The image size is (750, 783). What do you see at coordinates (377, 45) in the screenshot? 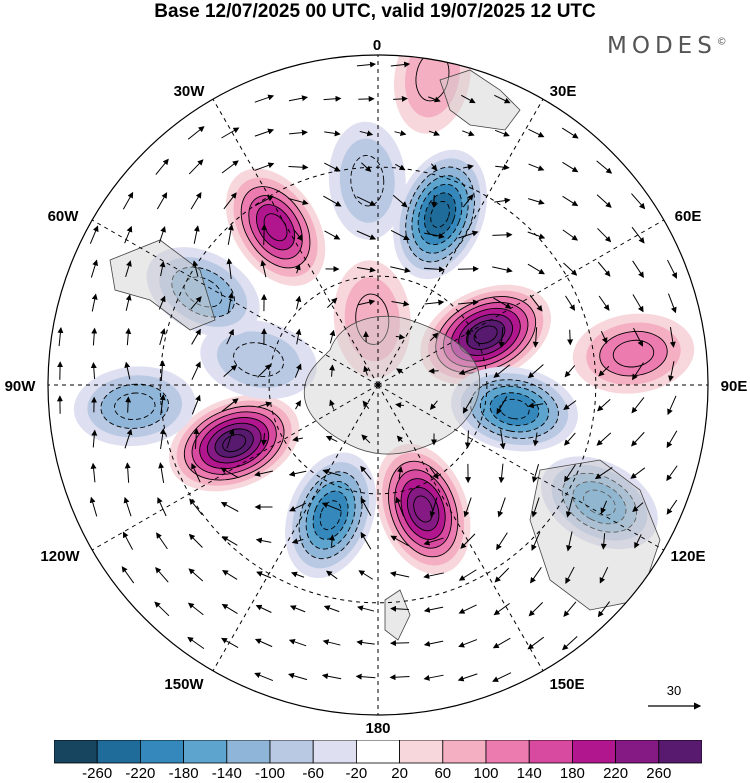
I see `lon-label-0: 0` at bounding box center [377, 45].